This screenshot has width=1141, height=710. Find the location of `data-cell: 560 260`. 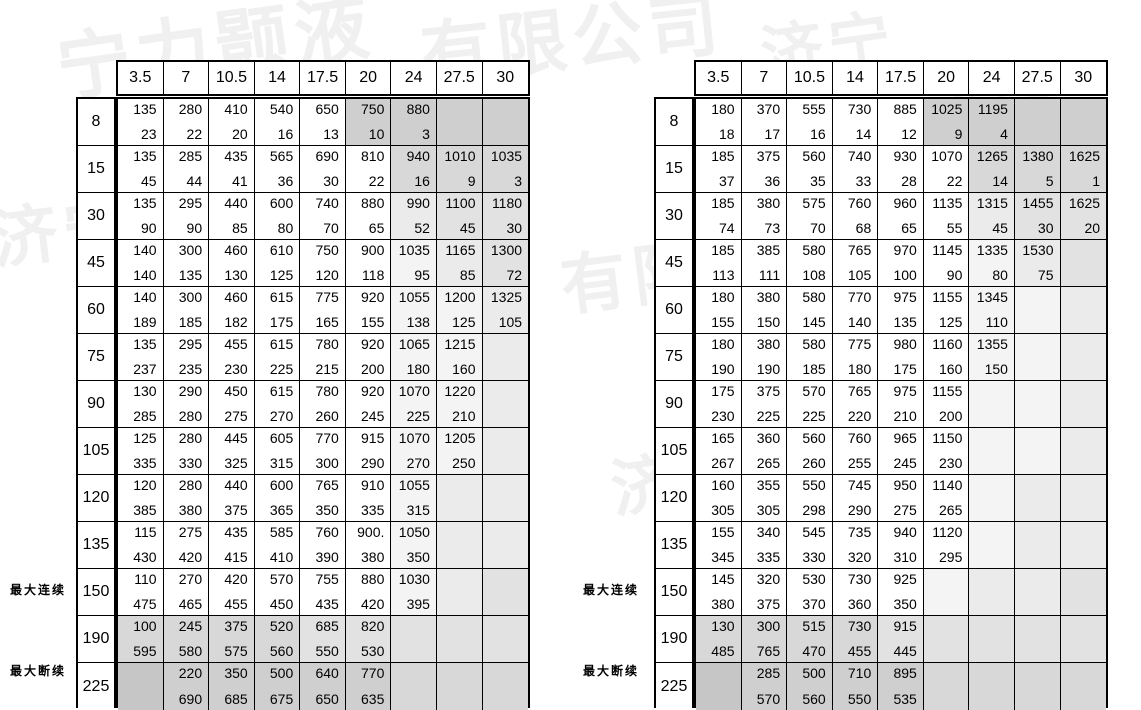

data-cell: 560 260 is located at coordinates (810, 451).